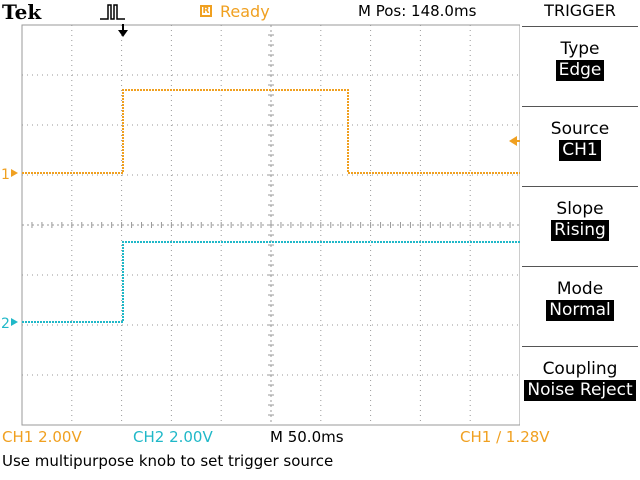 The width and height of the screenshot is (640, 480). Describe the element at coordinates (580, 49) in the screenshot. I see `menu-item-label: Type` at that location.